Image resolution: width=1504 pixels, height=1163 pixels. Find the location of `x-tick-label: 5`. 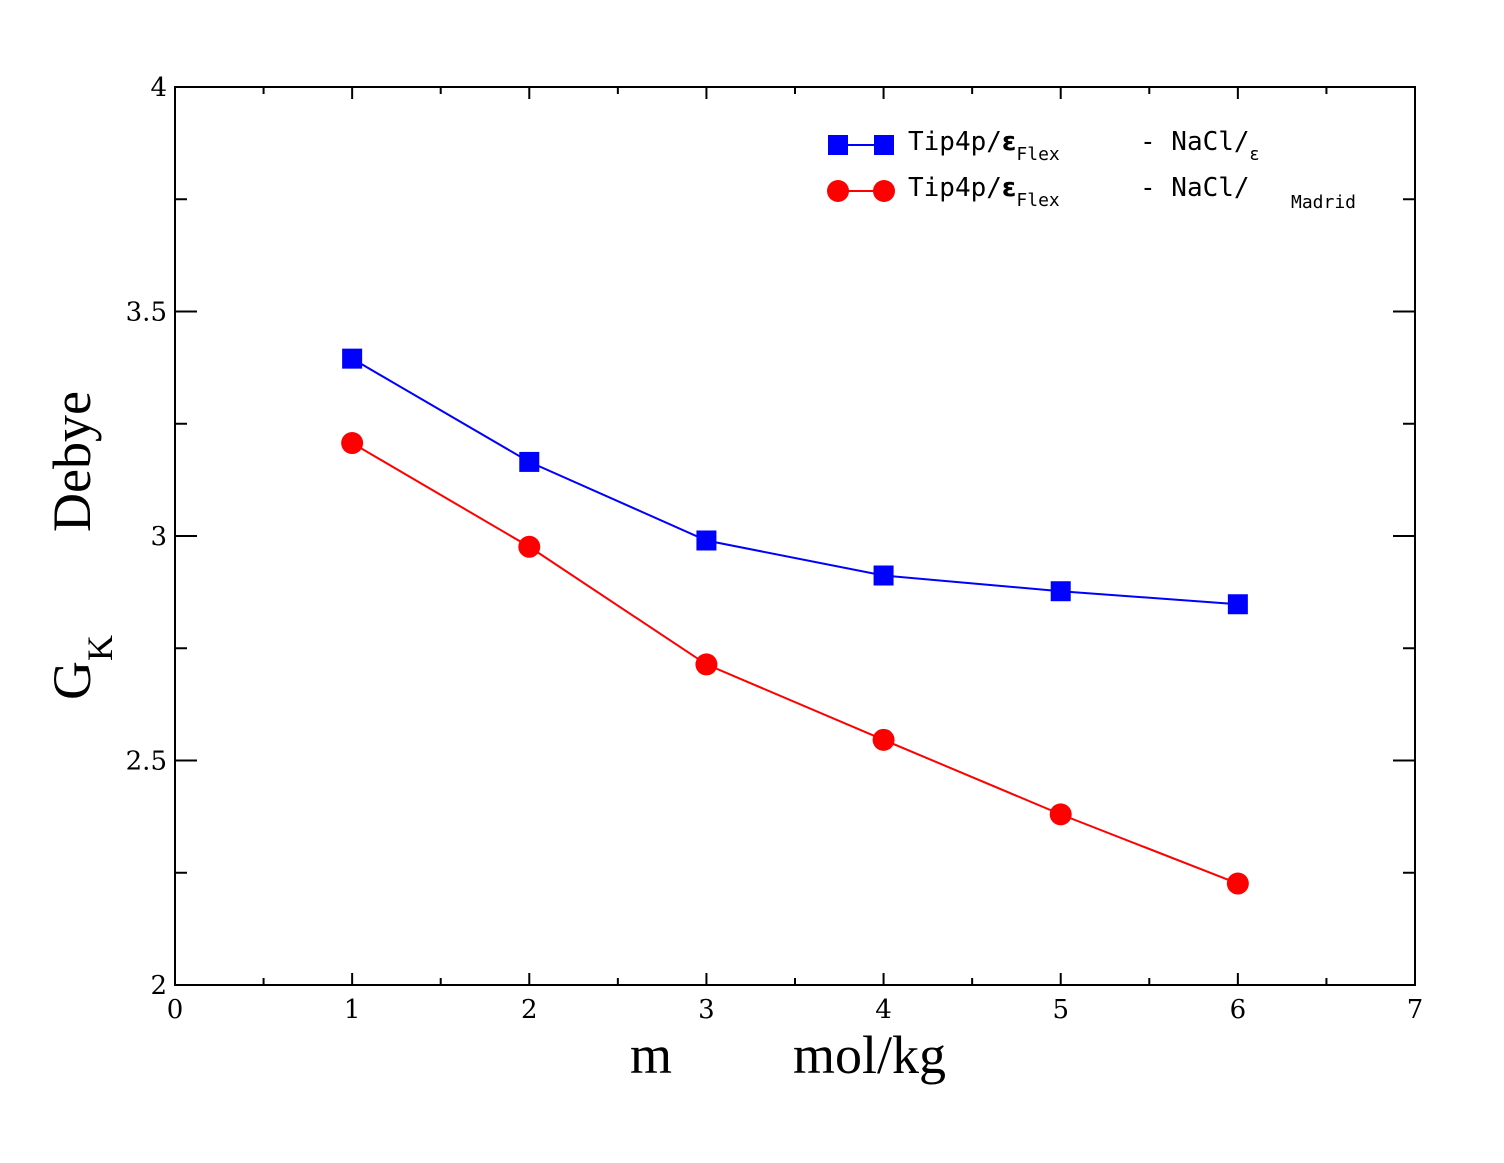

x-tick-label: 5 is located at coordinates (1060, 1010).